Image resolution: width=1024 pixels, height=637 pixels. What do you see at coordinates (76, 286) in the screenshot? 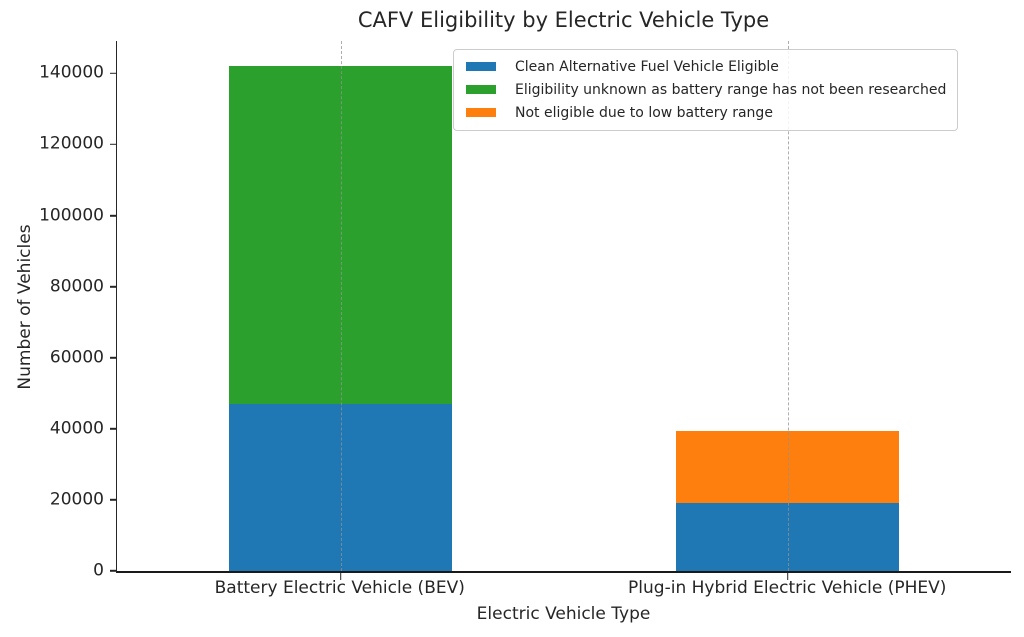
I see `y-tick-label: 80000` at bounding box center [76, 286].